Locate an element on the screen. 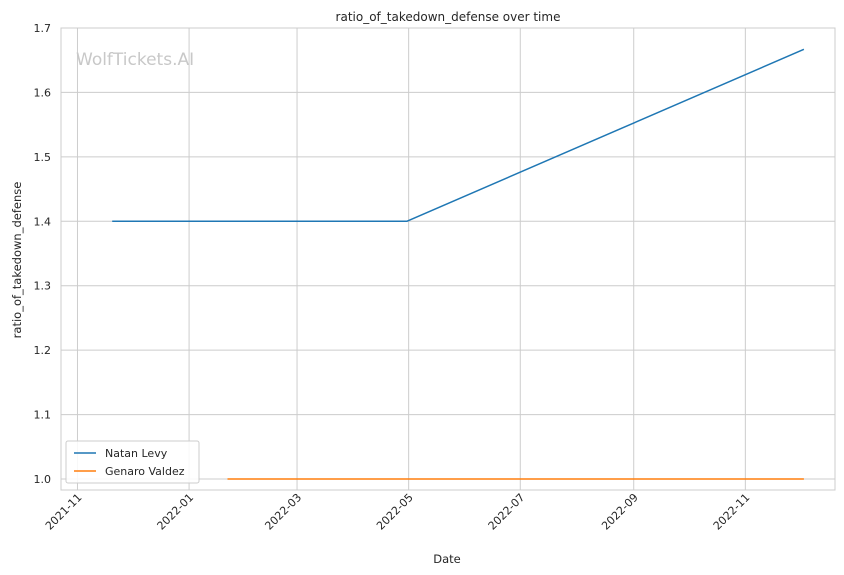 The width and height of the screenshot is (844, 575). y-tick-label: 1.3 is located at coordinates (43, 286).